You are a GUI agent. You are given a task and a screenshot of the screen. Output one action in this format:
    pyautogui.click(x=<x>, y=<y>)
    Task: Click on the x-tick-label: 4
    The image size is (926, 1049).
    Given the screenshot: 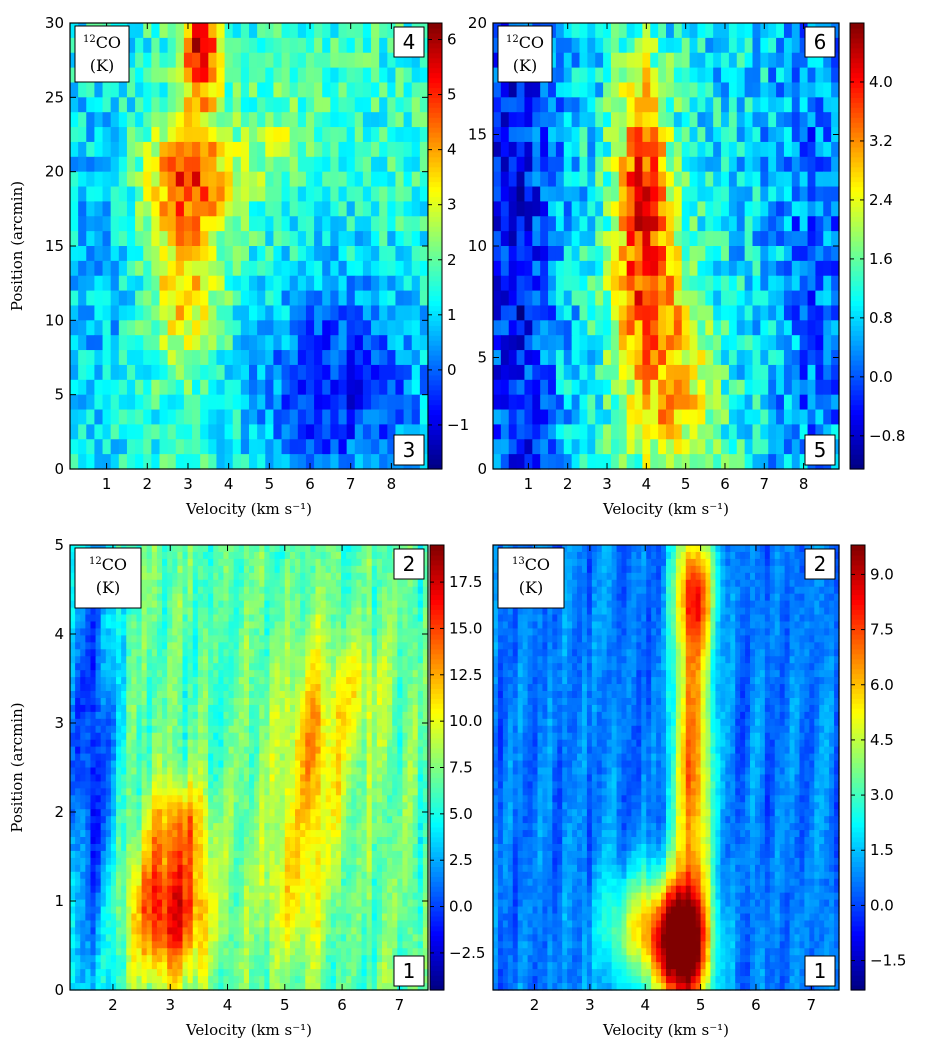 What is the action you would take?
    pyautogui.click(x=229, y=484)
    